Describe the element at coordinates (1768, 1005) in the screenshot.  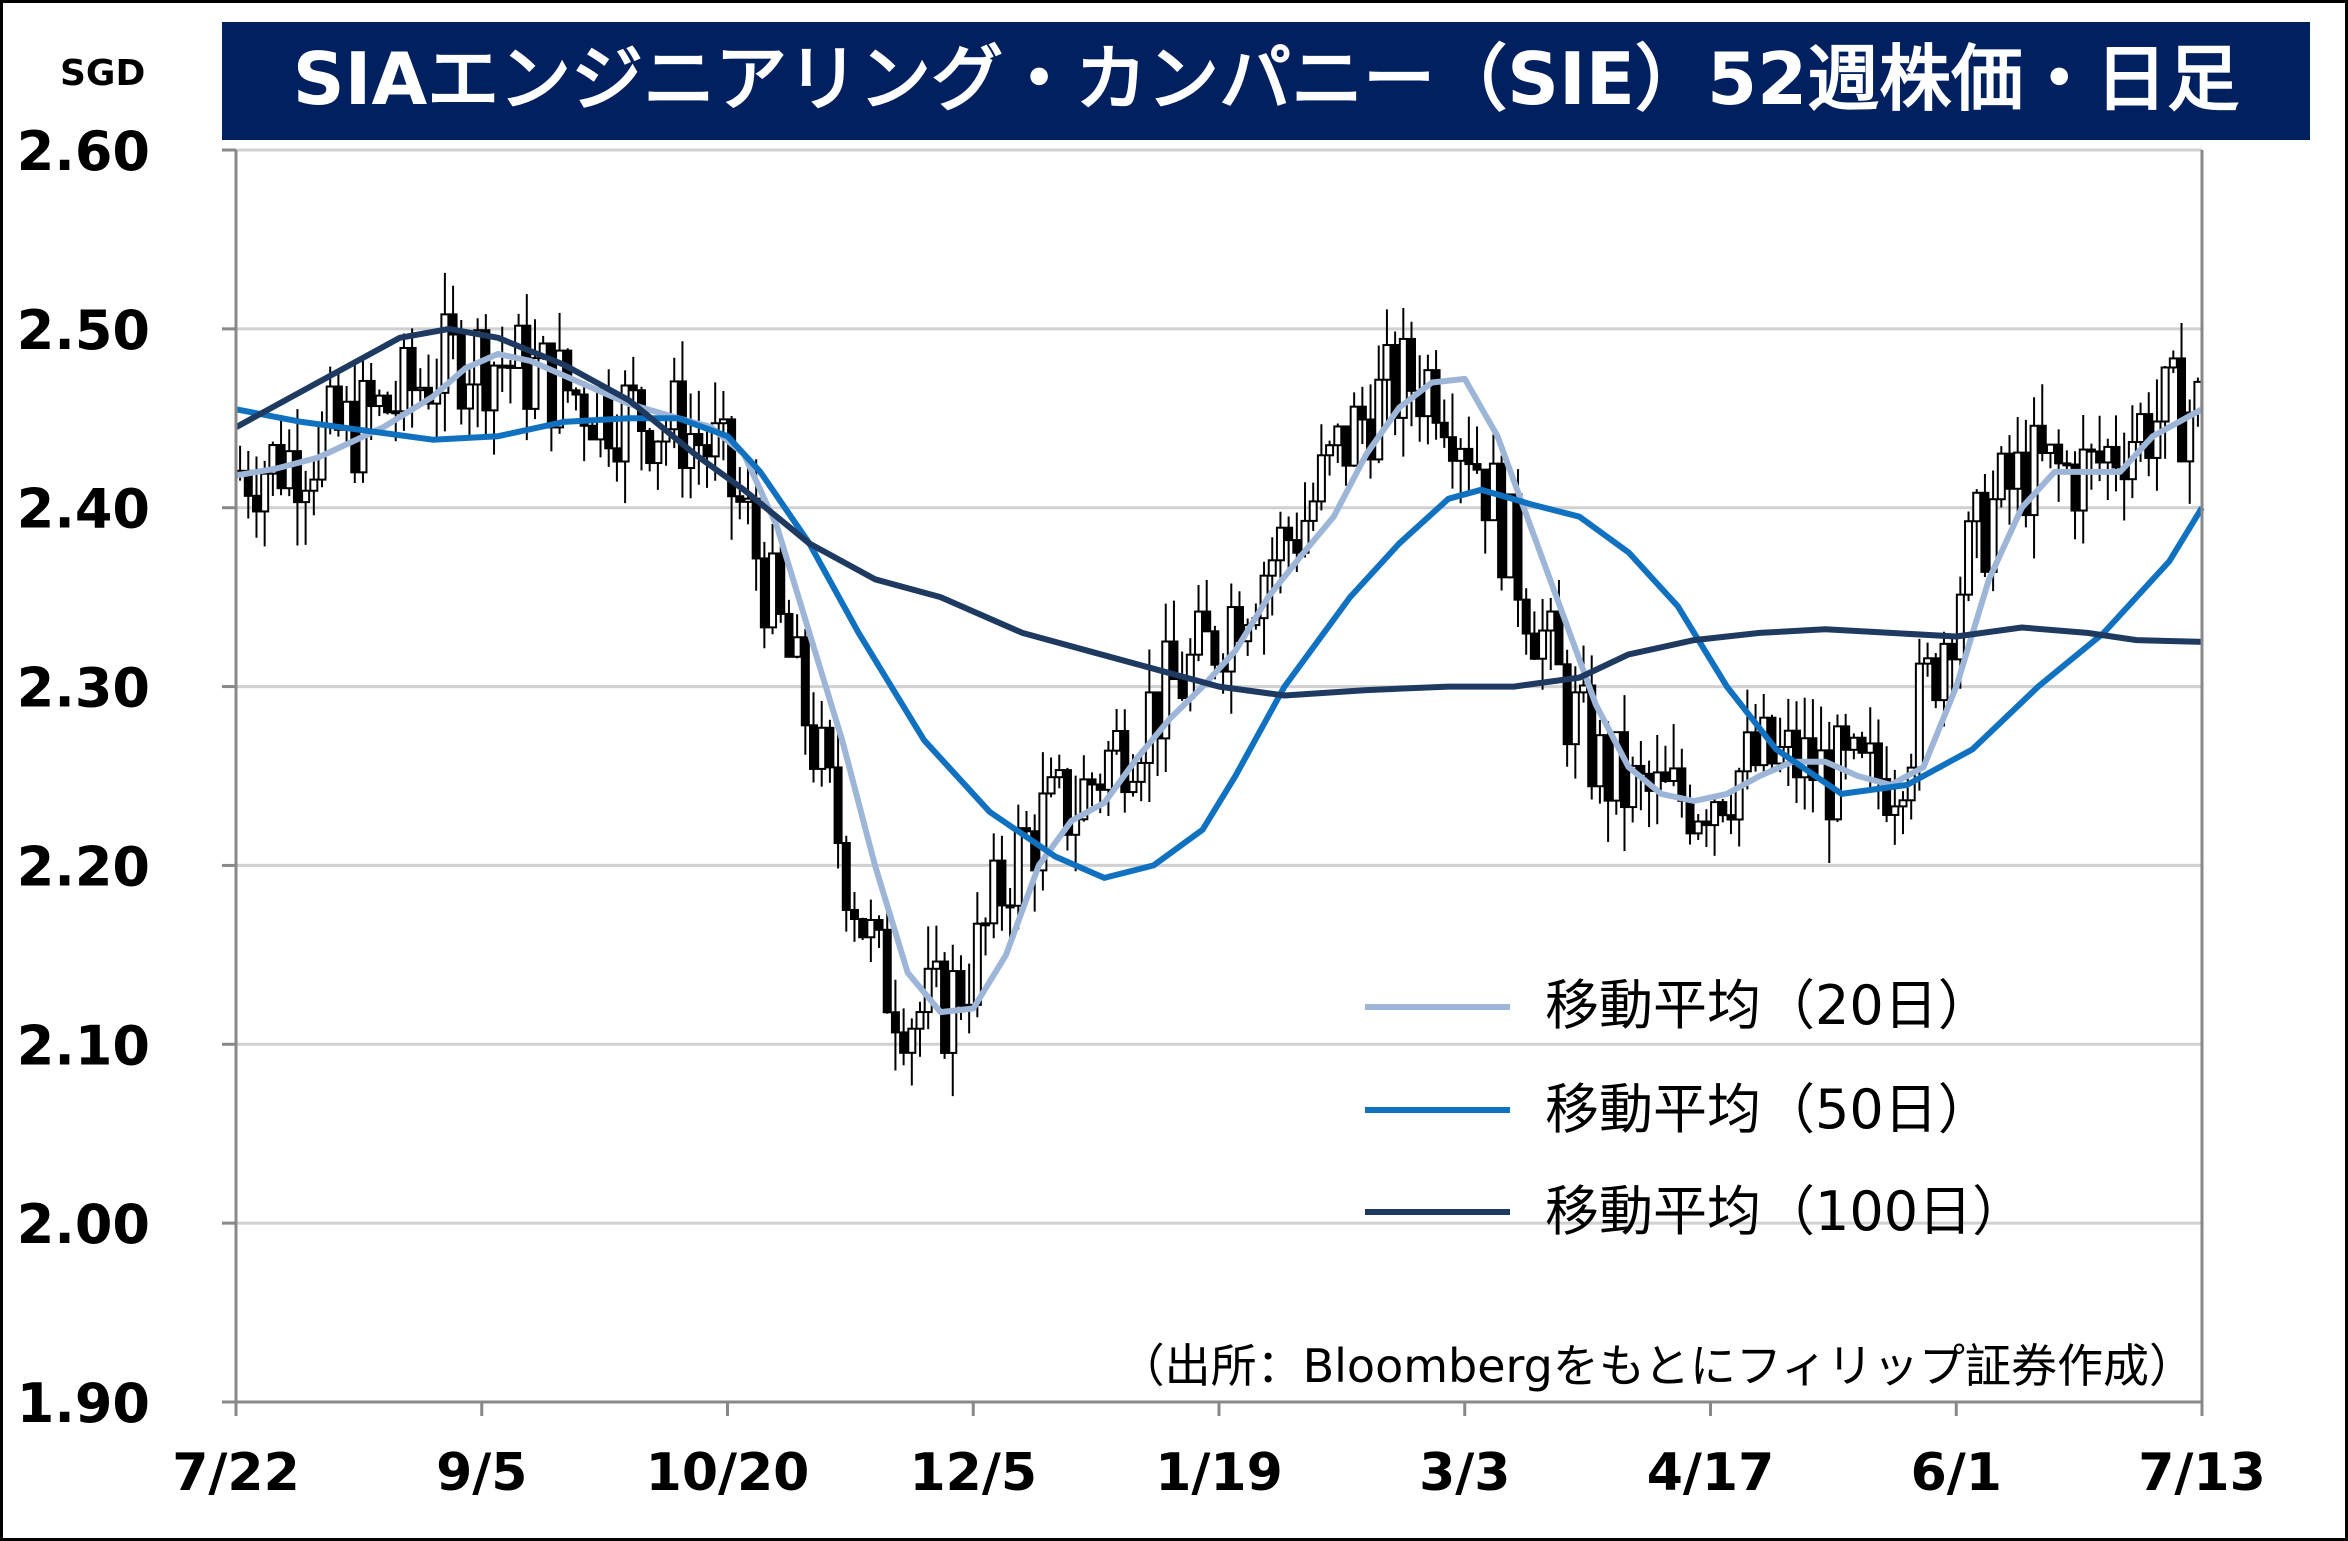
I see `legend-label-ma20: 移動平均（20日）` at that location.